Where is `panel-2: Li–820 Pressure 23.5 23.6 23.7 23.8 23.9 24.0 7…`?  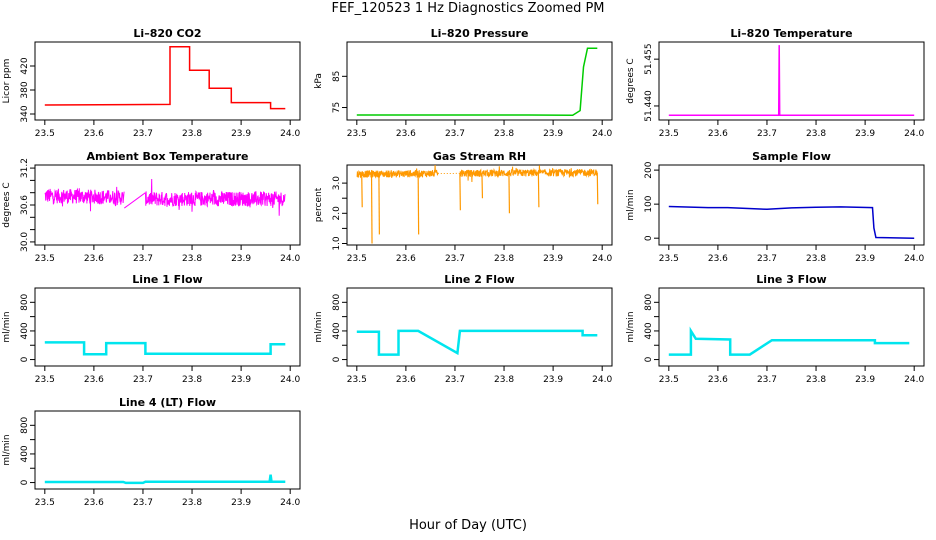
panel-2: Li–820 Pressure 23.5 23.6 23.7 23.8 23.9 24.0 7… is located at coordinates (463, 83).